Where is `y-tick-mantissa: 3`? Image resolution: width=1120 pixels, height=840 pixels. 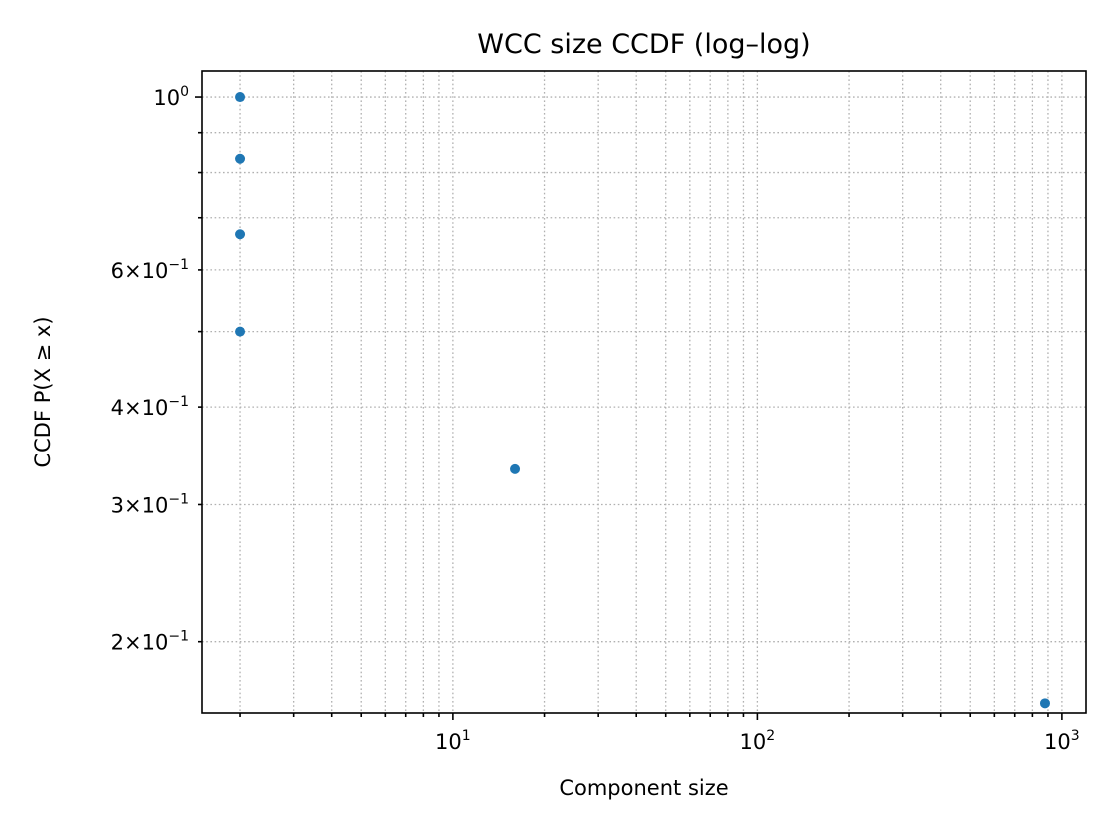
y-tick-mantissa: 3 is located at coordinates (117, 505).